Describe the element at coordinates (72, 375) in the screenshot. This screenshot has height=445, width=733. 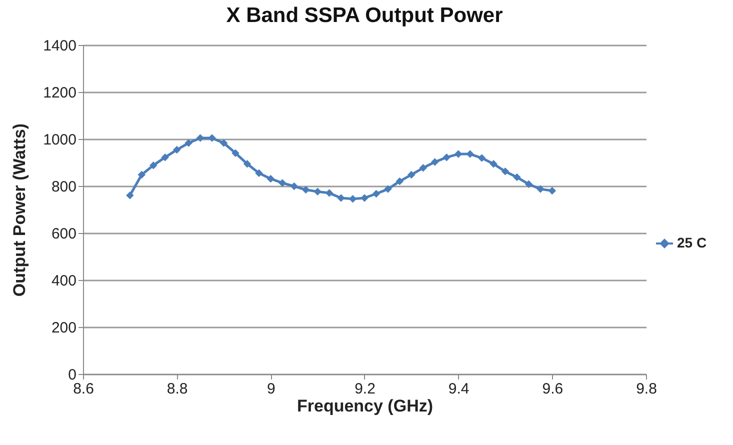
I see `y-tick-label: 0` at that location.